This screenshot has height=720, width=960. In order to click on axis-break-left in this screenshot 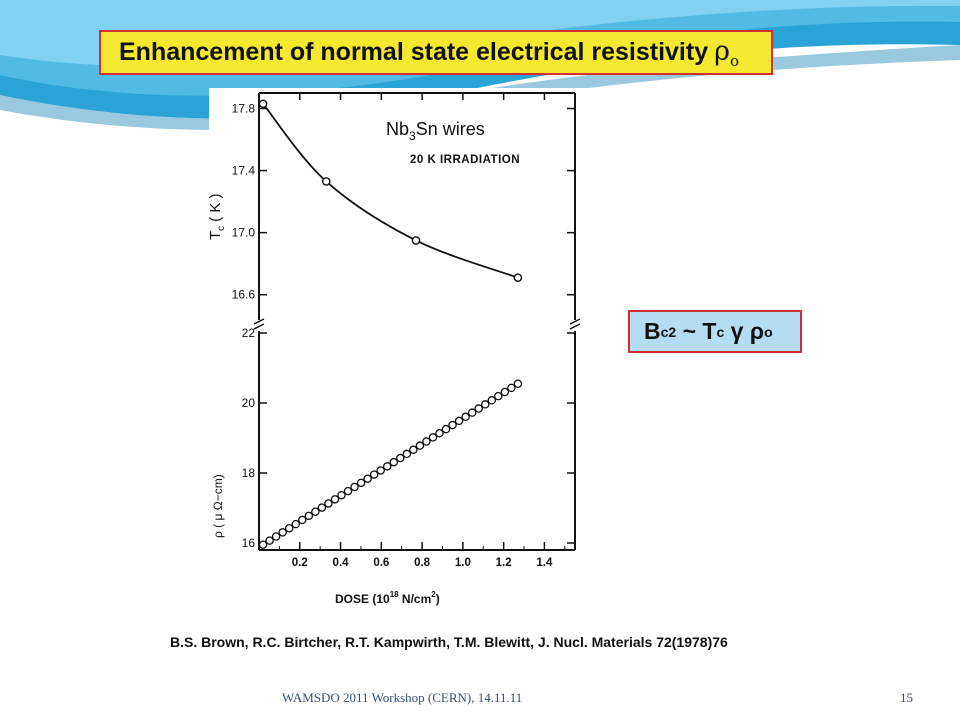, I will do `click(259, 324)`.